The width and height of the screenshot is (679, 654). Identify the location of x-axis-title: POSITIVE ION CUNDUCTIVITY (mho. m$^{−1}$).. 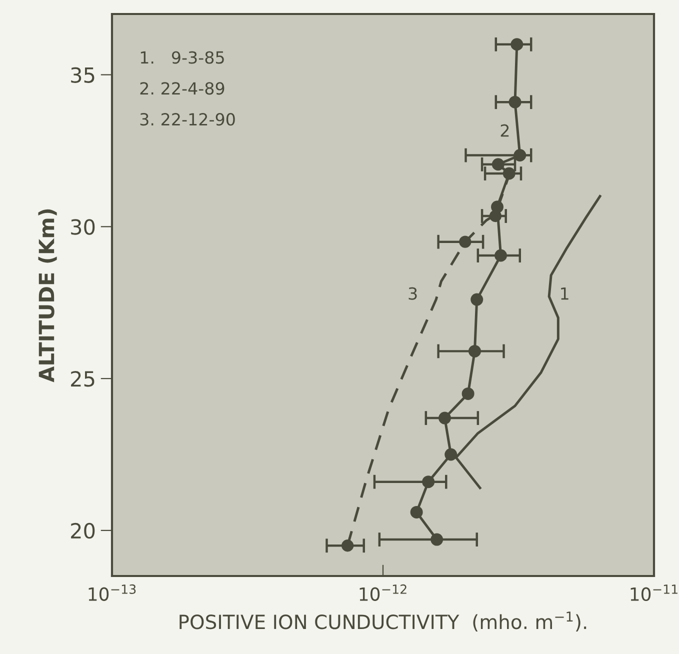
(383, 622).